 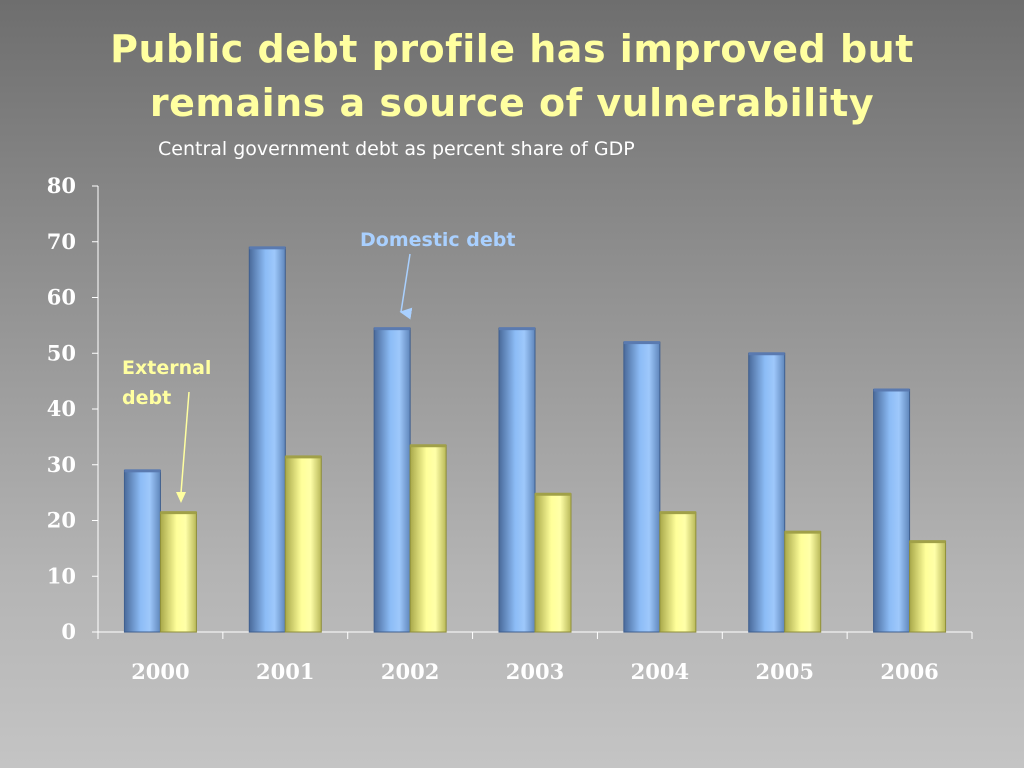 I want to click on x-tick-label-2006: 2006, so click(x=909, y=671).